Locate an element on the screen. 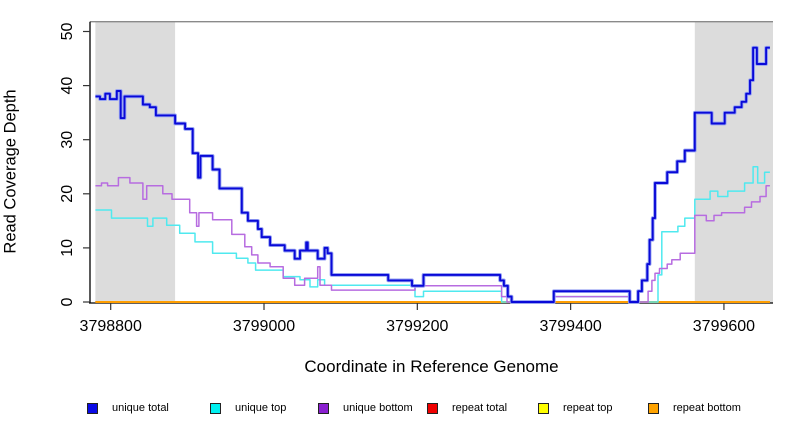 The height and width of the screenshot is (432, 792). x-tick-label: 3799400 is located at coordinates (570, 326).